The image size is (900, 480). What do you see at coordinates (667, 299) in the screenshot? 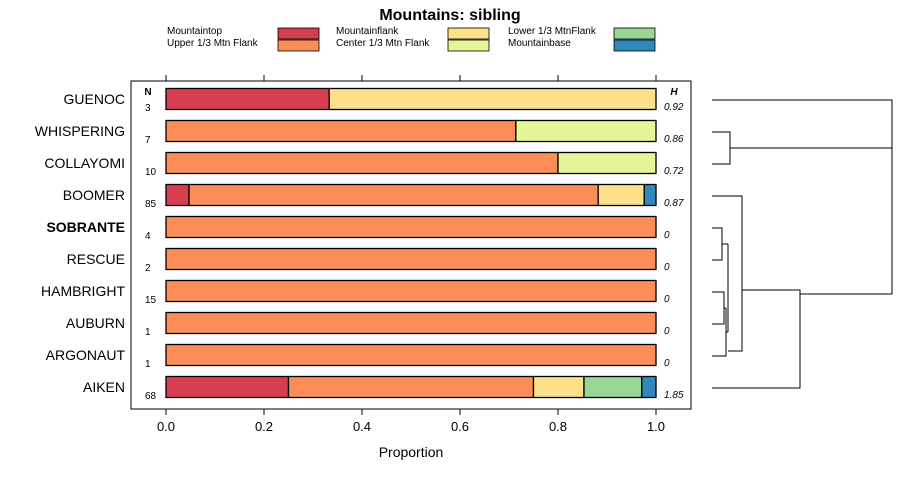
I see `h-value-hambright: 0` at bounding box center [667, 299].